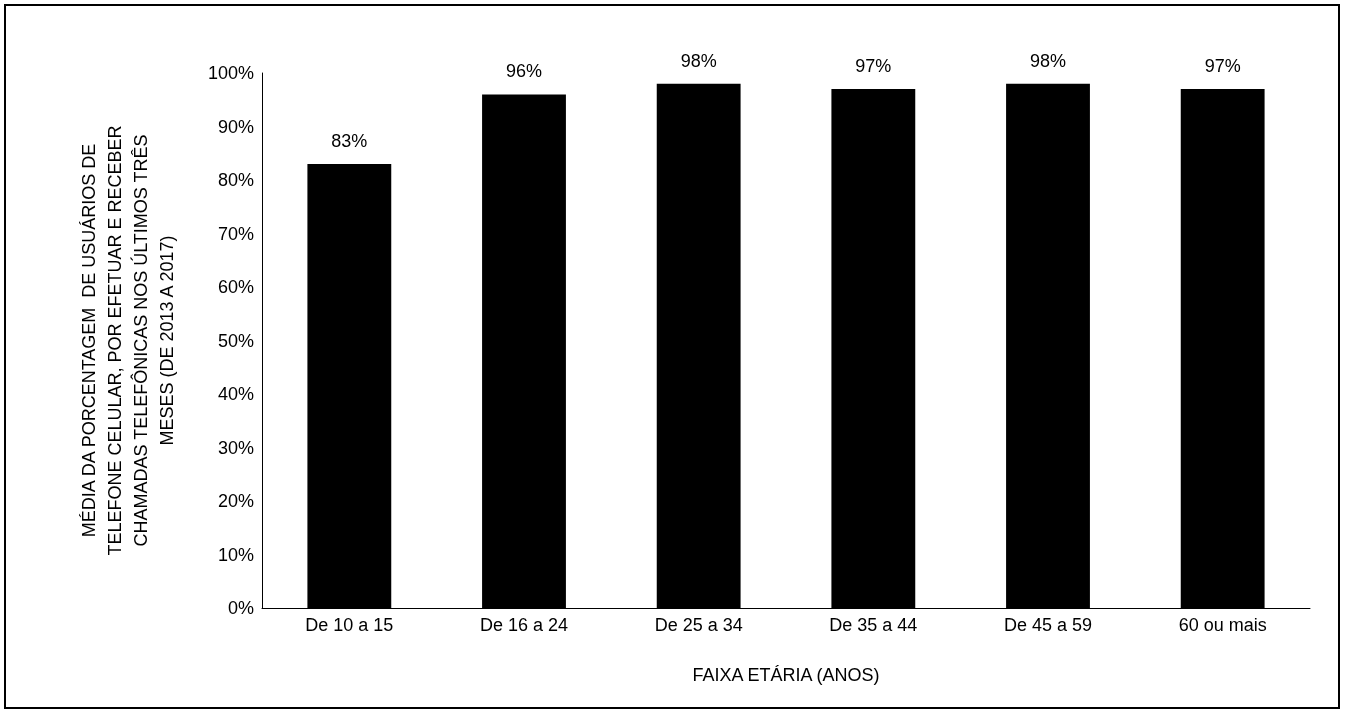 This screenshot has height=717, width=1348. What do you see at coordinates (873, 625) in the screenshot?
I see `x-tick-label: De 35 a 44` at bounding box center [873, 625].